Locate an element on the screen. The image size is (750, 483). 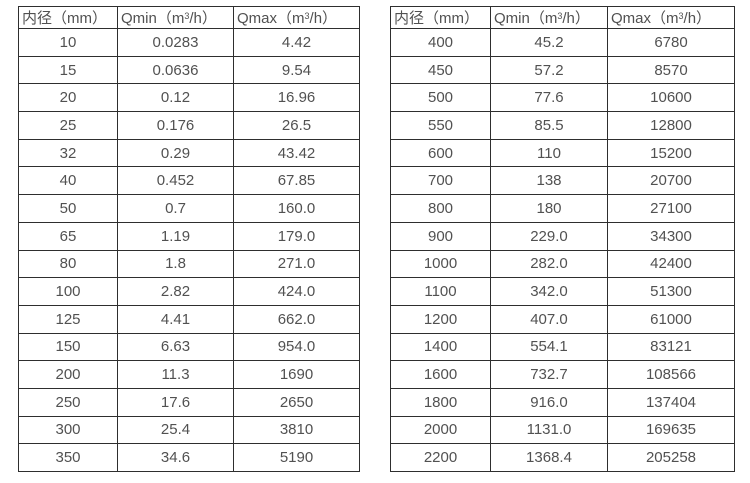
table-row: 1100 342.0 51300 is located at coordinates (562, 291).